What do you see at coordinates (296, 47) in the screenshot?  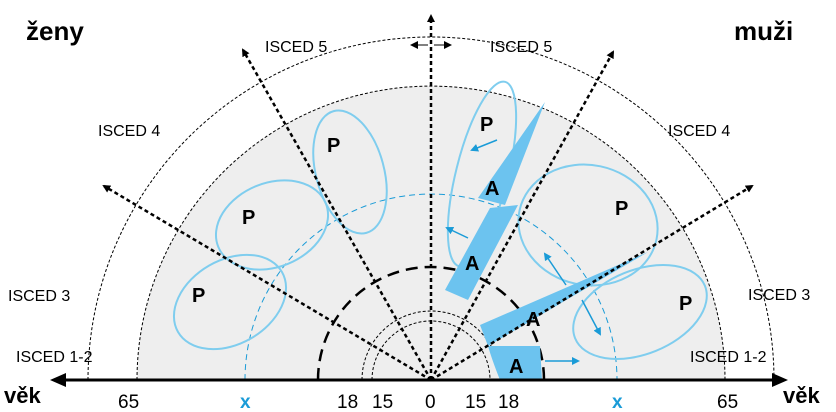 I see `isced-left-5: ISCED 5` at bounding box center [296, 47].